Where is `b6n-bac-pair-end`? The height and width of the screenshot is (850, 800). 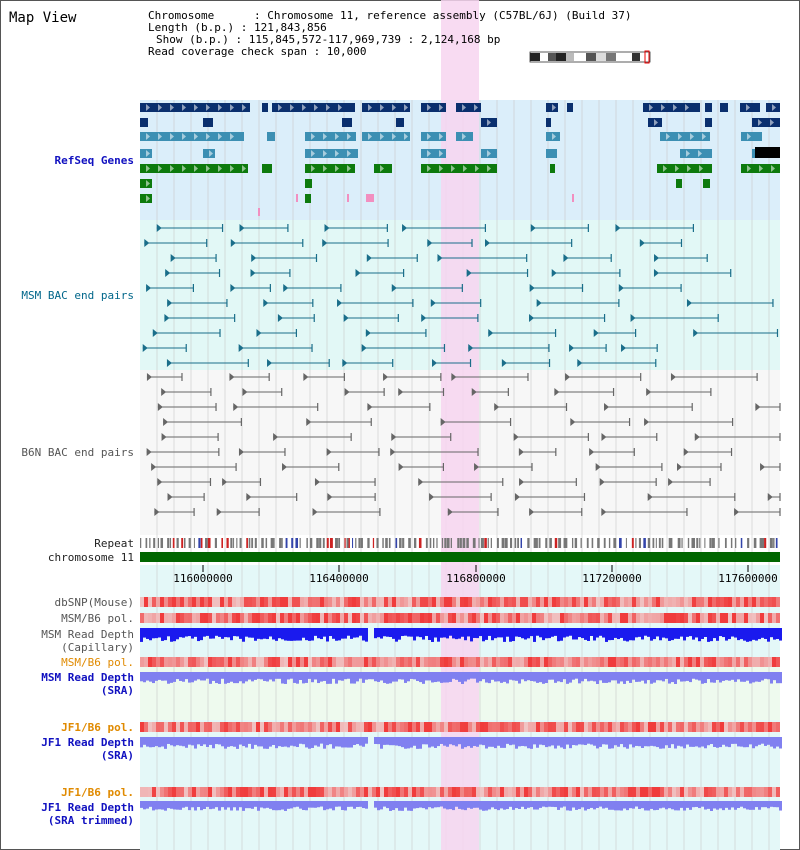
b6n-bac-pair-end is located at coordinates (497, 407).